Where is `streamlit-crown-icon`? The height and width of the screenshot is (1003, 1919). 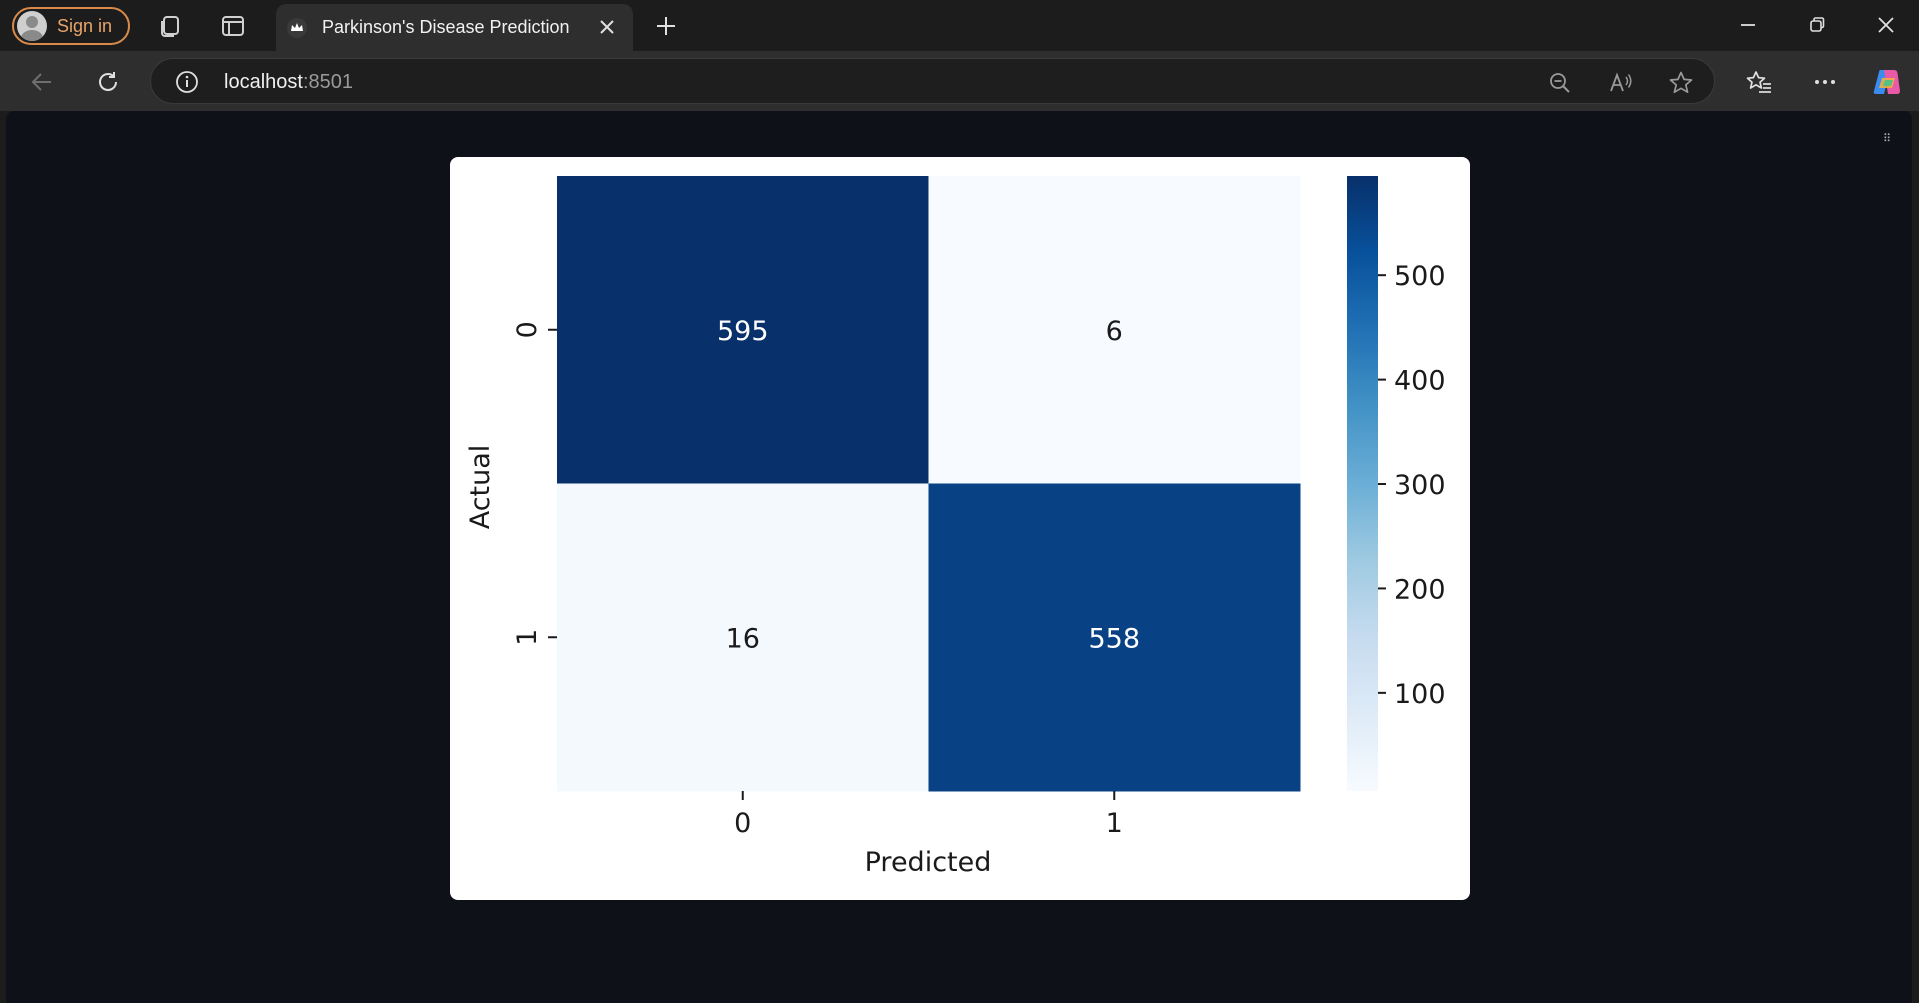
streamlit-crown-icon is located at coordinates (297, 28).